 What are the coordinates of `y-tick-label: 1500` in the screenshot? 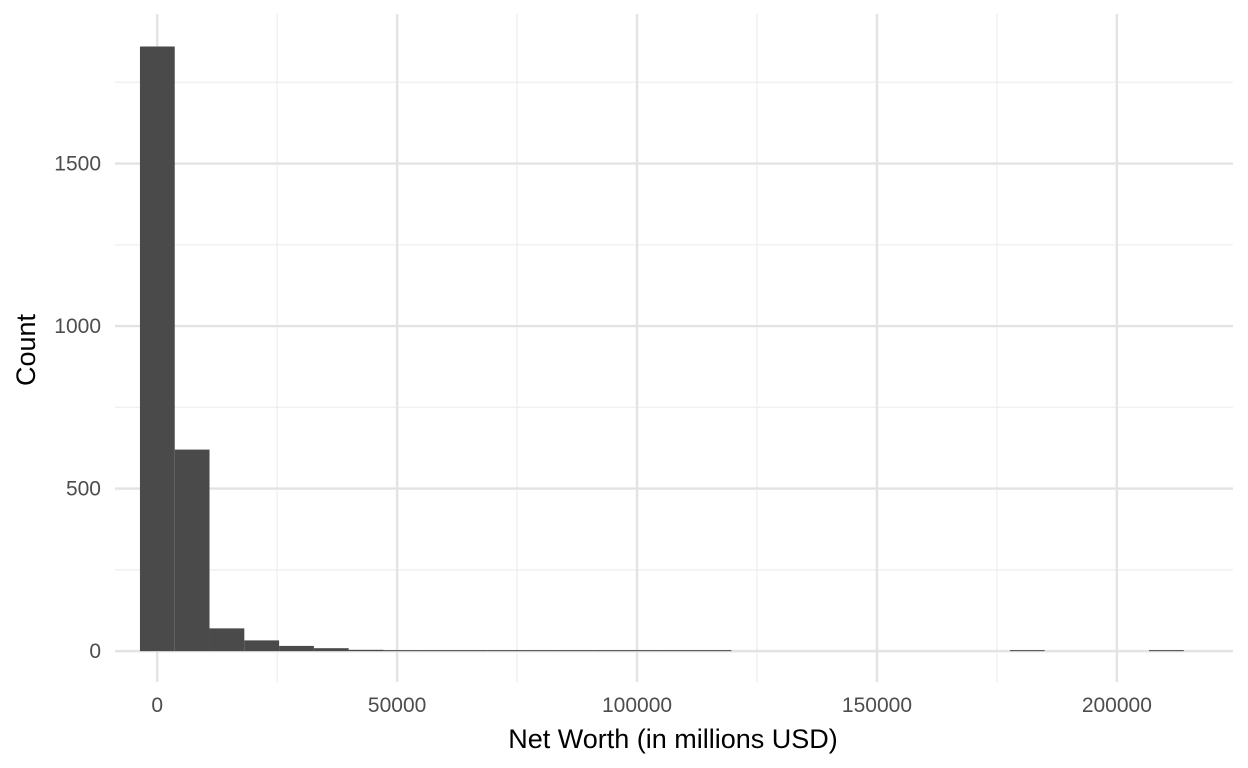 It's located at (77, 164).